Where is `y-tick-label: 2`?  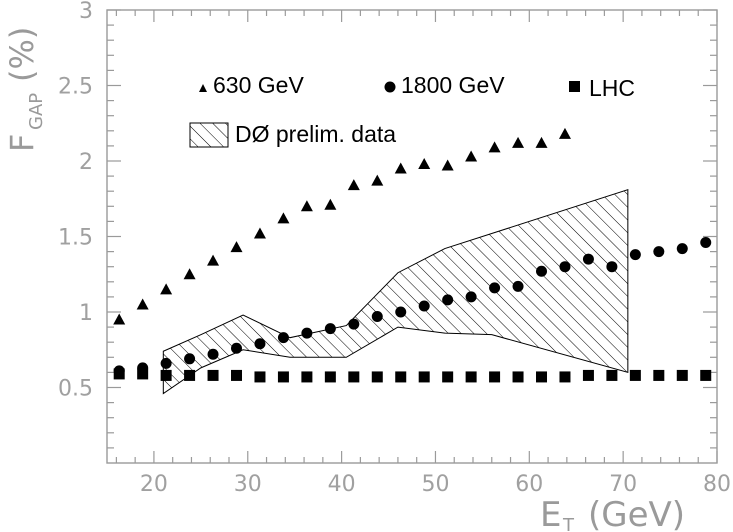 y-tick-label: 2 is located at coordinates (86, 162).